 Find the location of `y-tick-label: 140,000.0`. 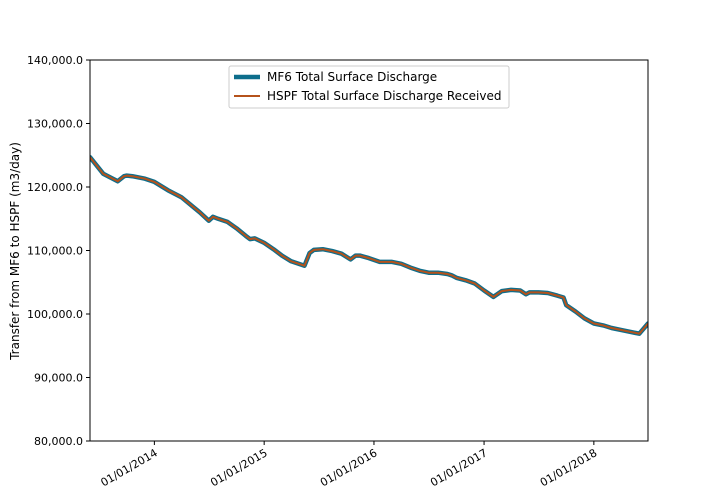

y-tick-label: 140,000.0 is located at coordinates (55, 60).